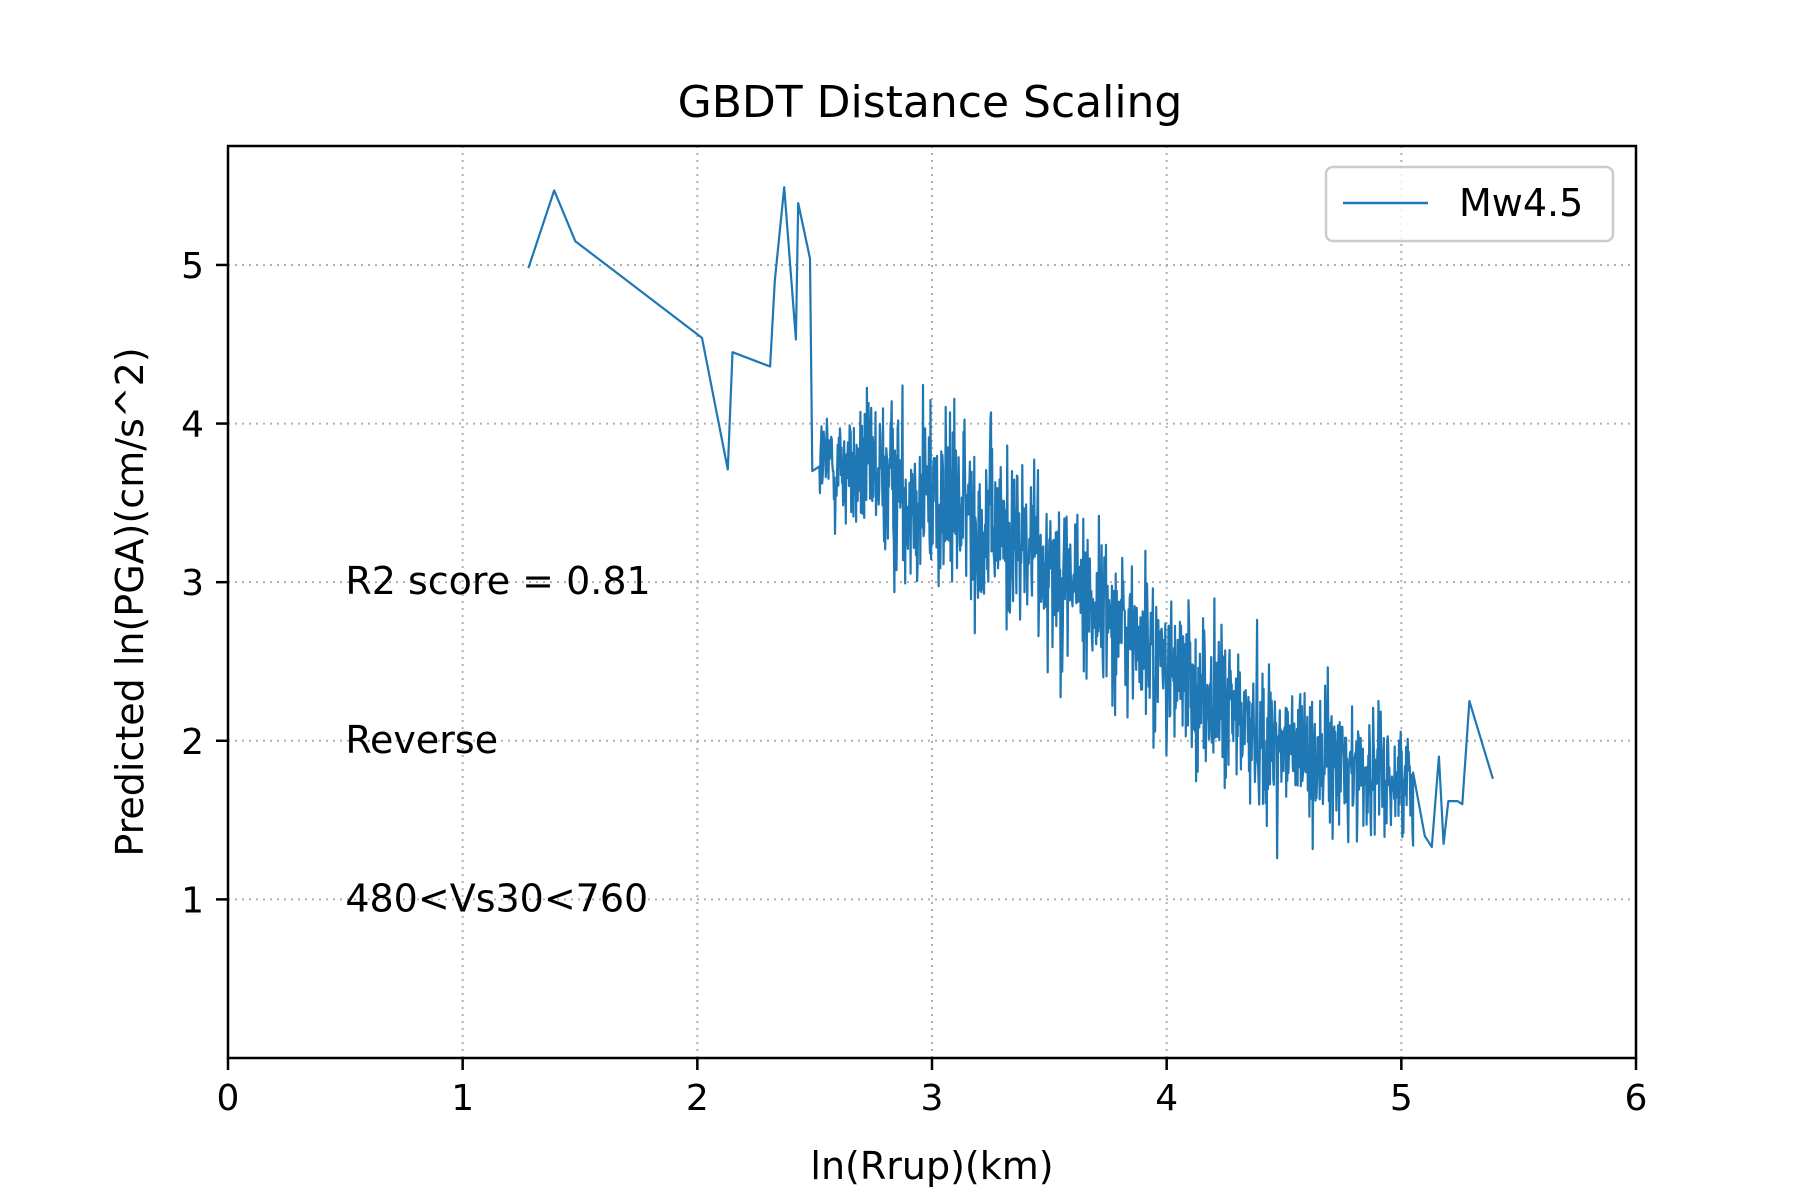  What do you see at coordinates (697, 1098) in the screenshot?
I see `x-tick-label: 2` at bounding box center [697, 1098].